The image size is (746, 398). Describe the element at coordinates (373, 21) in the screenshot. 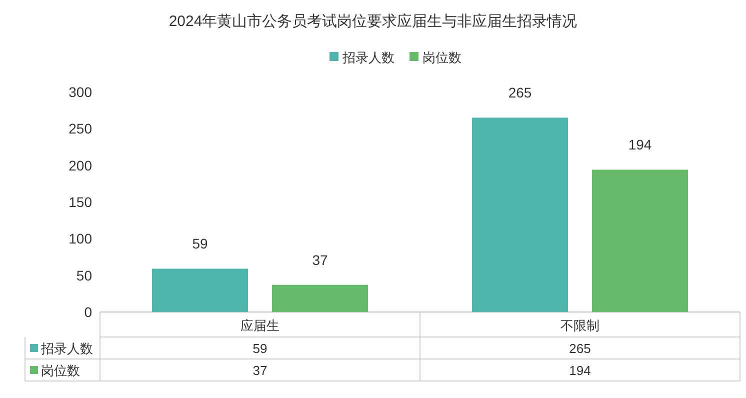

I see `chart-title: 2024年黄山市公务员考试岗位要求应届生与非应届生招录情况` at that location.